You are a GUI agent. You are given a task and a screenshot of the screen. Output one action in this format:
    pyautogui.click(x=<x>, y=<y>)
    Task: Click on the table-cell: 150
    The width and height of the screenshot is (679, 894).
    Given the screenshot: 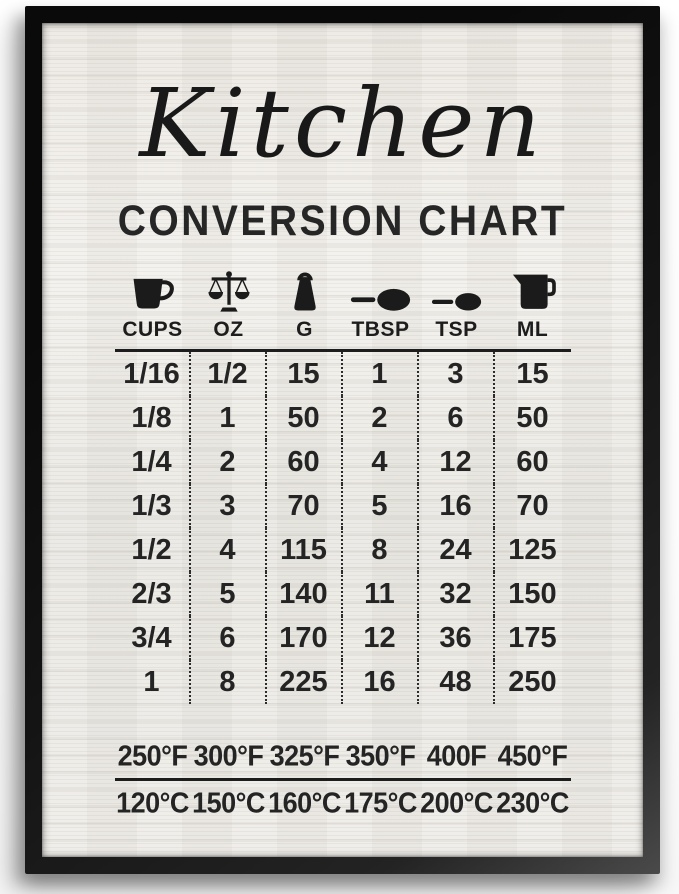 What is the action you would take?
    pyautogui.click(x=532, y=594)
    